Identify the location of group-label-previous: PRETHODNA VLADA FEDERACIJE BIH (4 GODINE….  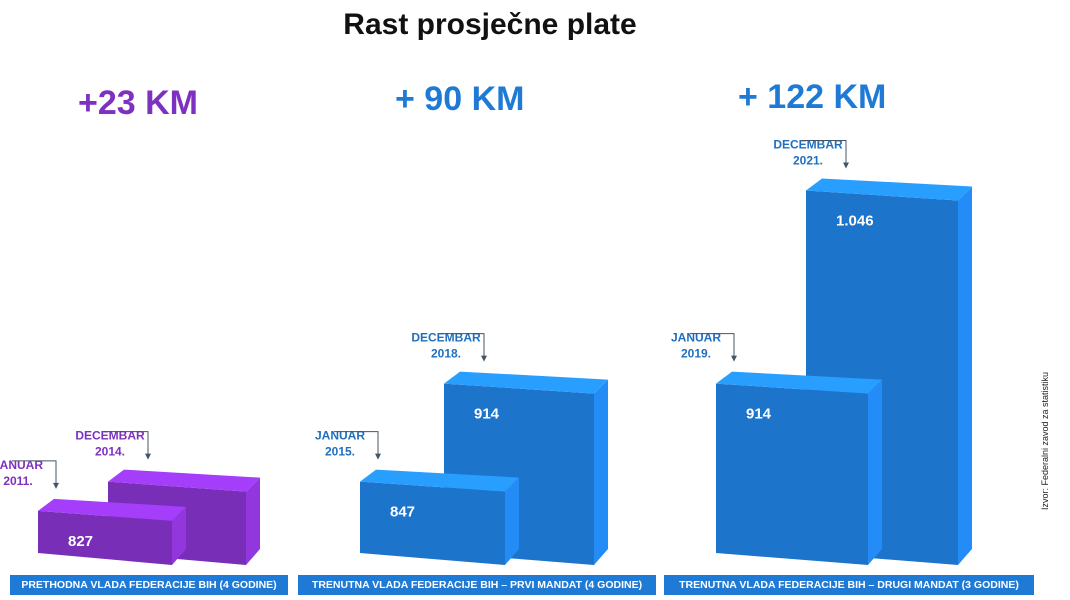
(149, 585).